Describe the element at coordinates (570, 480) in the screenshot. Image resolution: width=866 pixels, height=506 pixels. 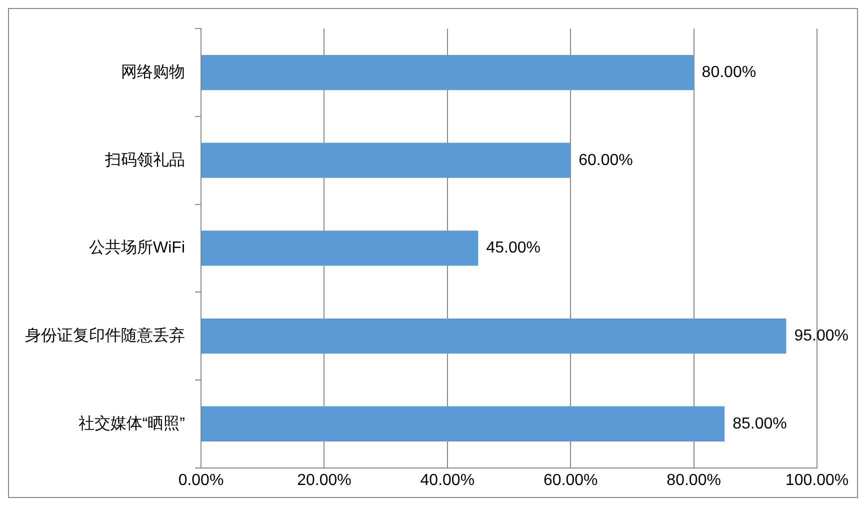
I see `x-tick-label: 60.00%` at that location.